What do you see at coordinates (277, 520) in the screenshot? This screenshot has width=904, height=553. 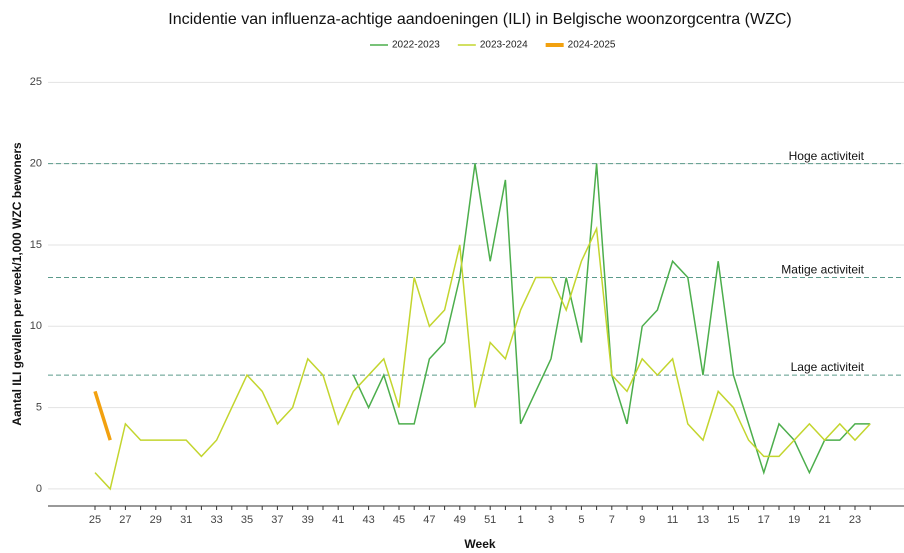 I see `x-tick-label: 37` at bounding box center [277, 520].